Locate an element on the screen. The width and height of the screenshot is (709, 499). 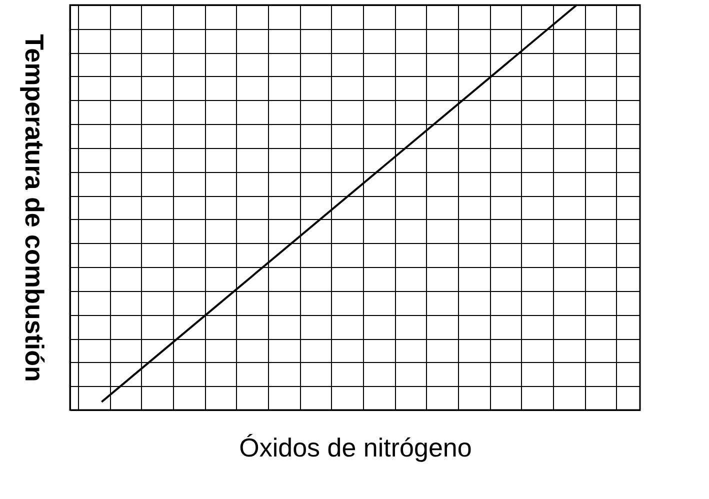
x-axis-title: Óxidos de nitrógeno is located at coordinates (355, 447).